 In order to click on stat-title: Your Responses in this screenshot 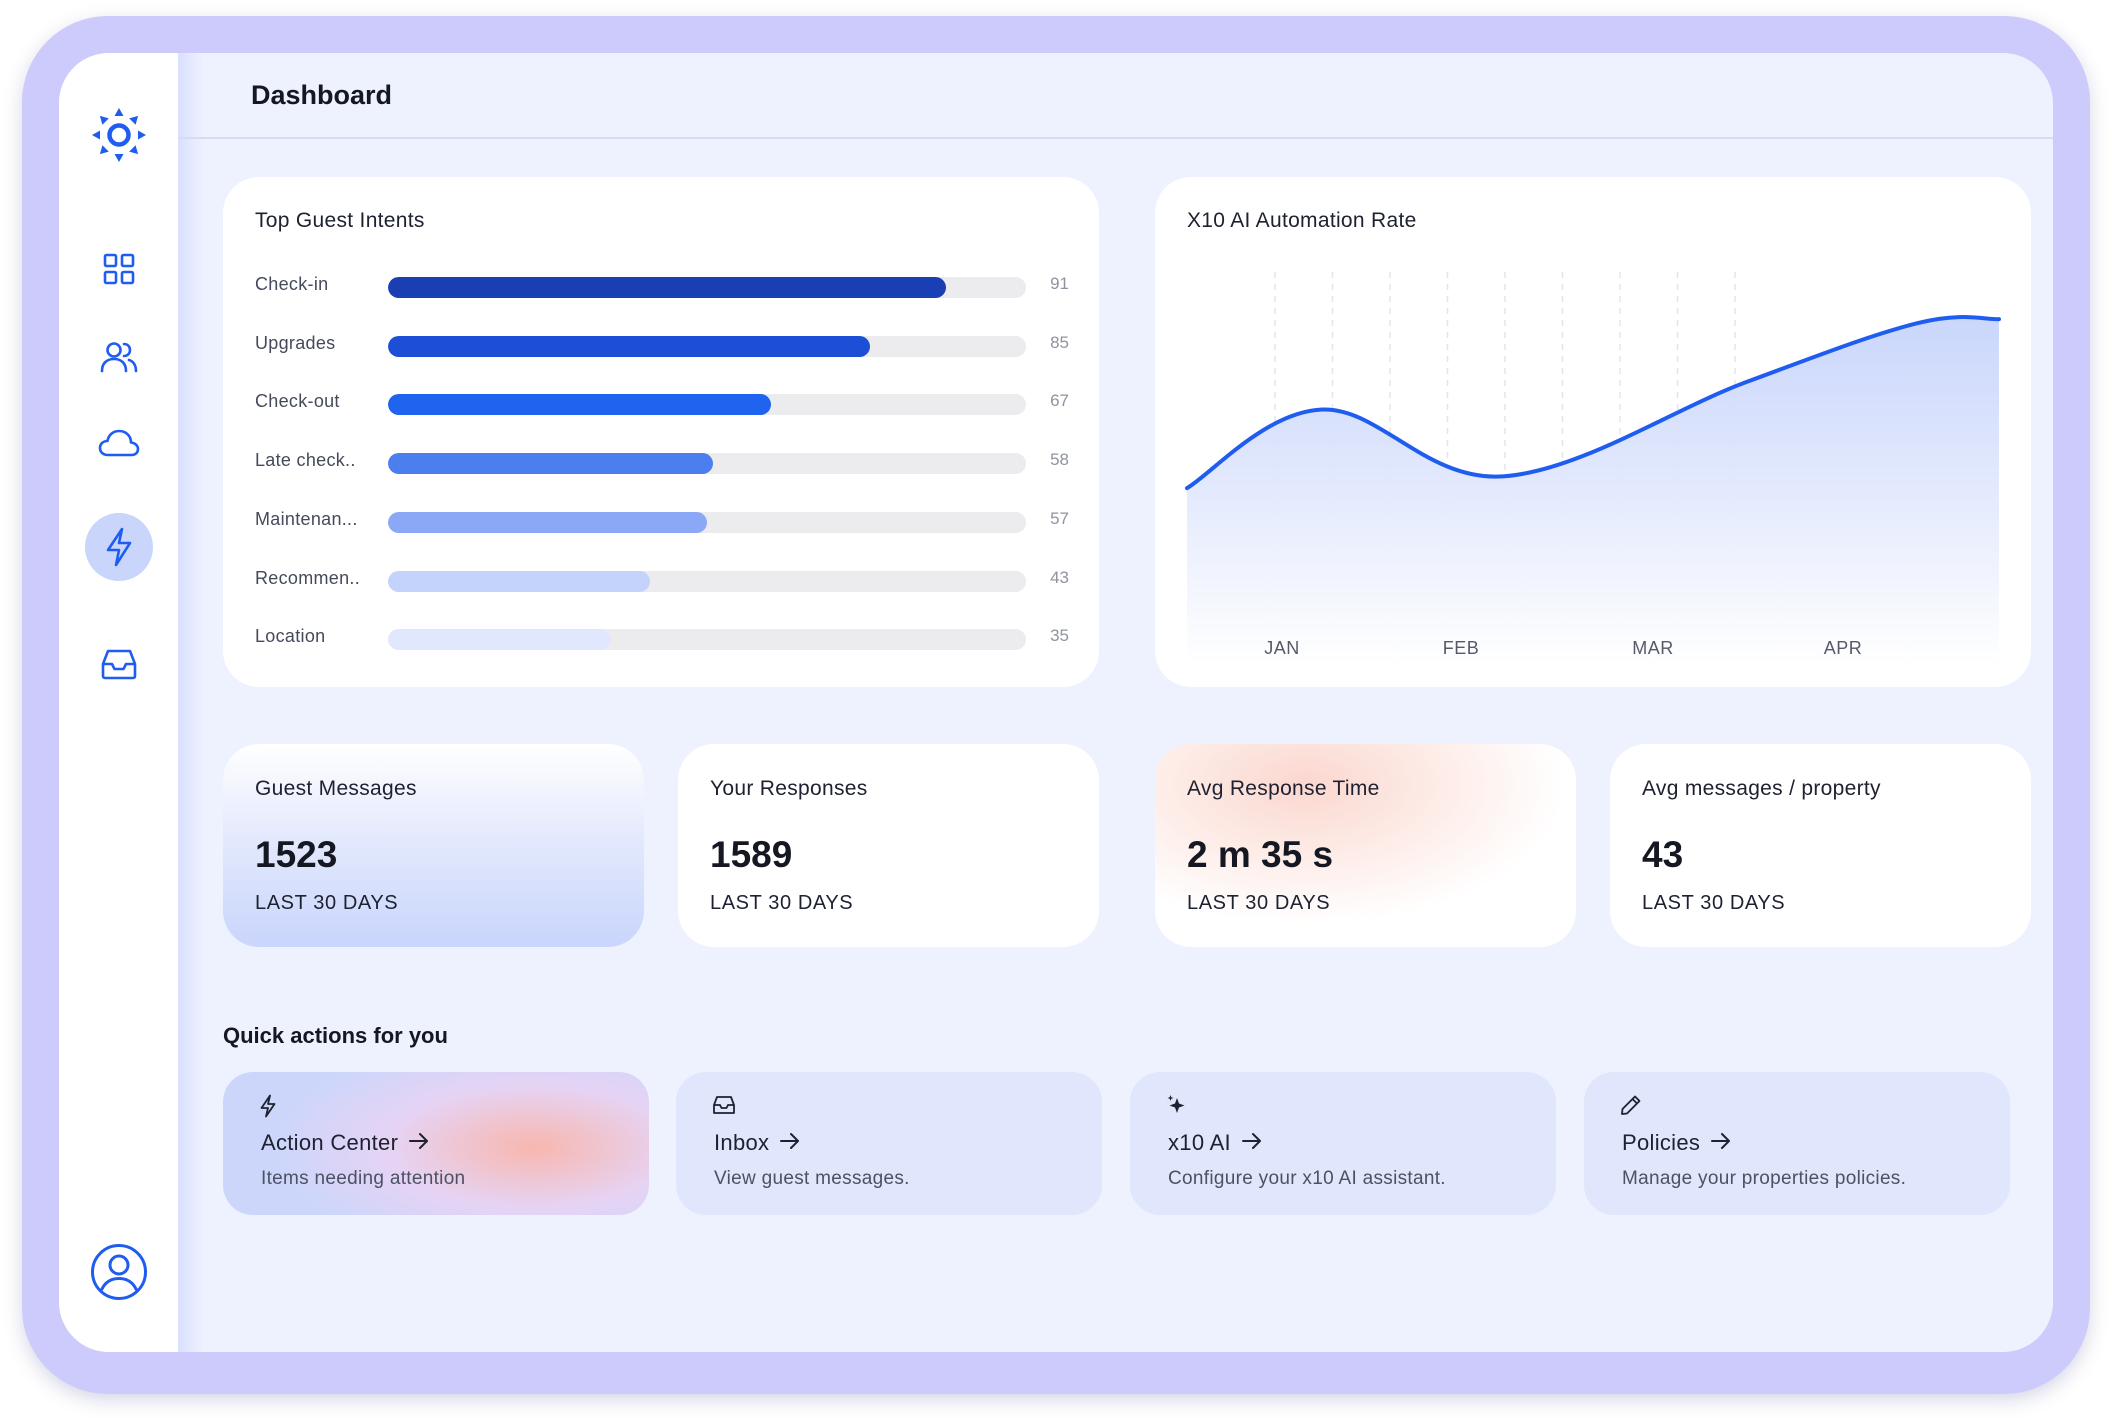, I will do `click(789, 788)`.